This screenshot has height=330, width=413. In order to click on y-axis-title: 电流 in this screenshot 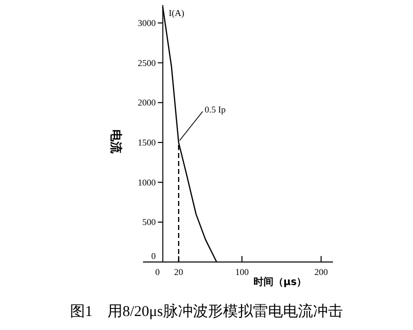, I will do `click(116, 142)`.